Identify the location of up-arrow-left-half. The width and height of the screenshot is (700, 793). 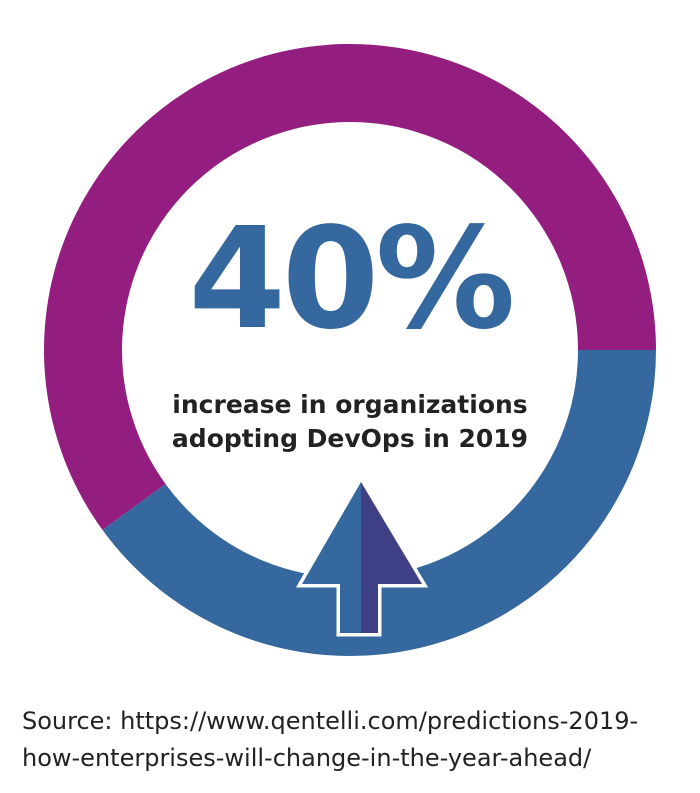
(331, 557).